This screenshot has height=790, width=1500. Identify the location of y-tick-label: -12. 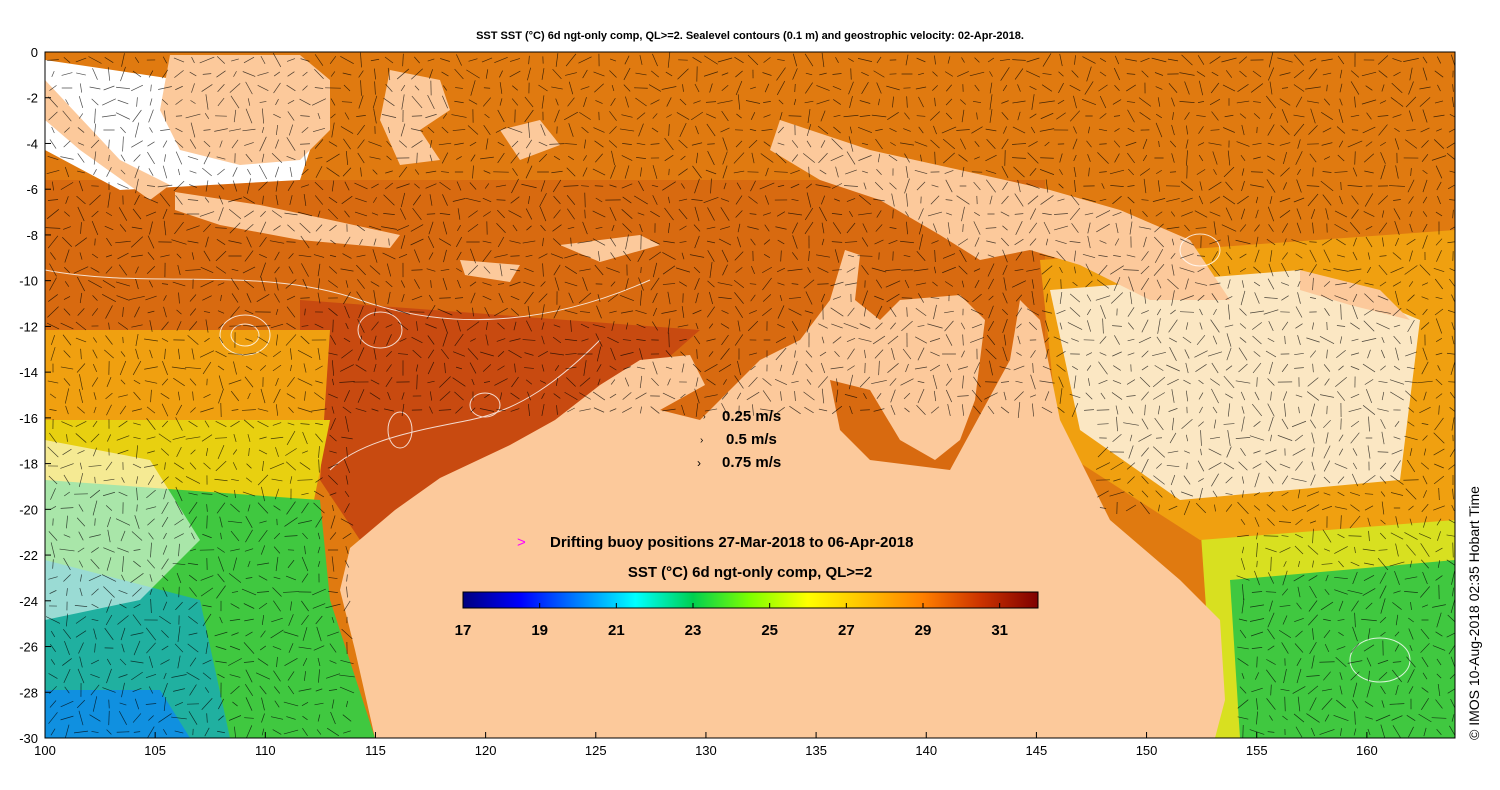
(28, 326).